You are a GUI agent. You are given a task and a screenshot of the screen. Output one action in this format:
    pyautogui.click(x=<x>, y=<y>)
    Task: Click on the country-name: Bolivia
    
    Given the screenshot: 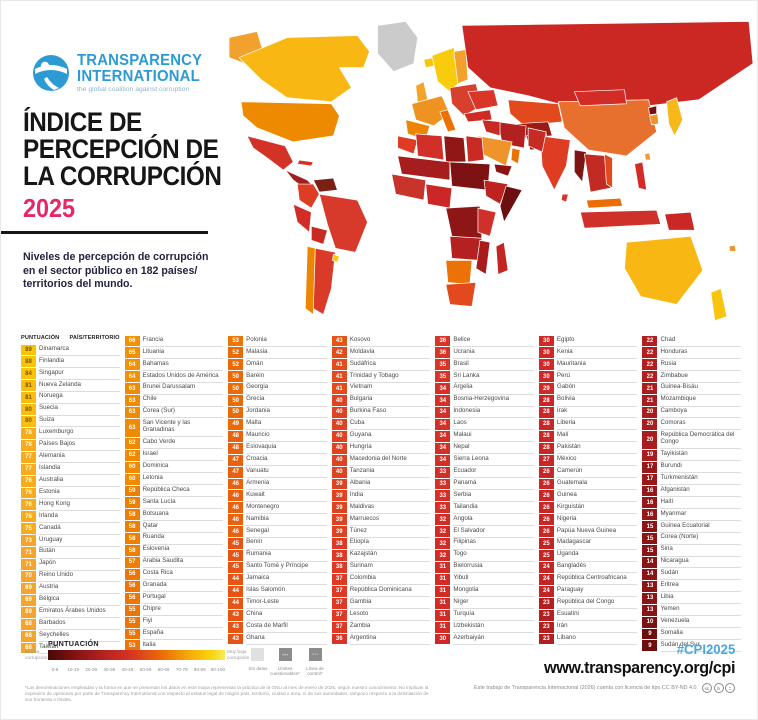 What is the action you would take?
    pyautogui.click(x=597, y=401)
    